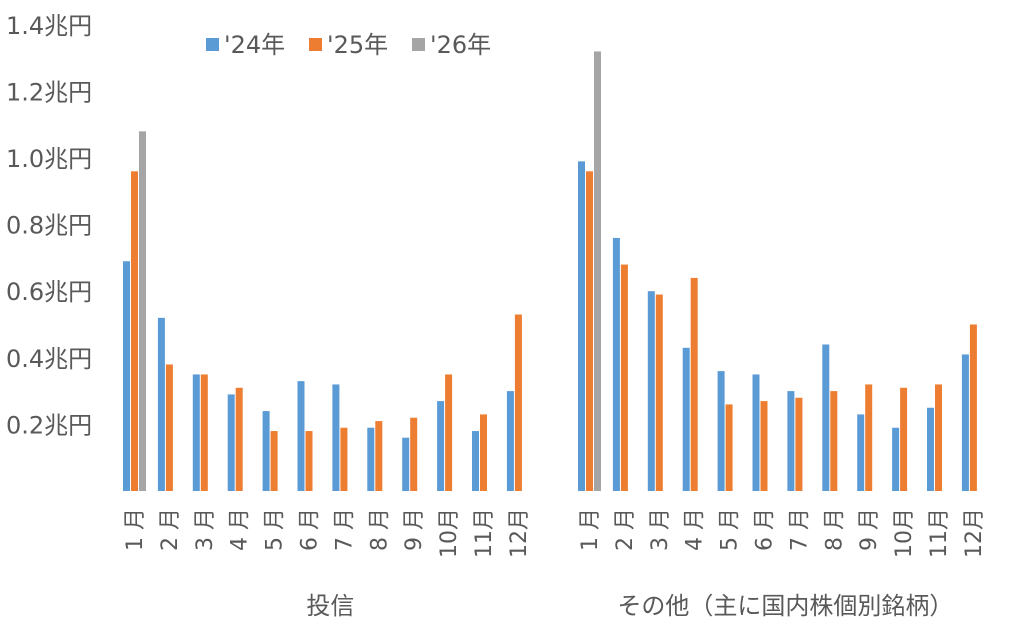  What do you see at coordinates (721, 431) in the screenshot?
I see `bar-sonota-24-m5` at bounding box center [721, 431].